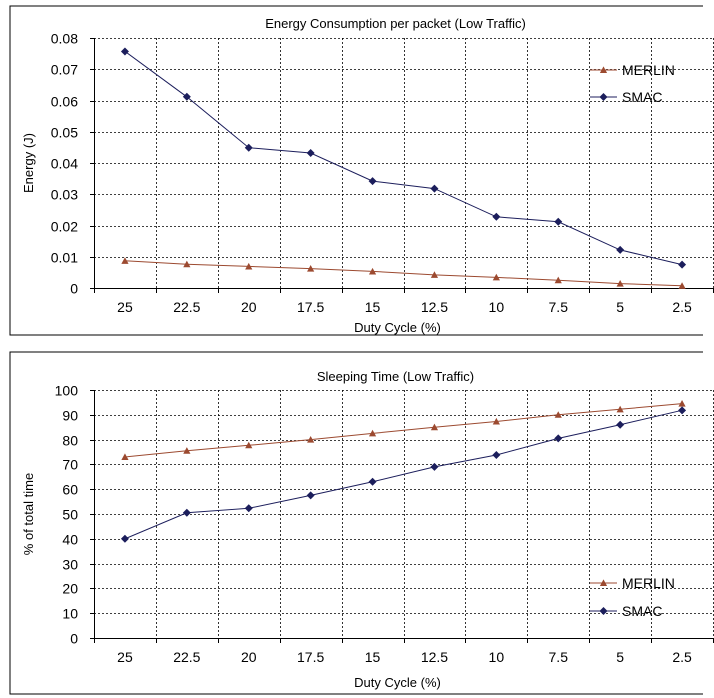 The width and height of the screenshot is (714, 698). I want to click on series-line-smac, so click(403, 474).